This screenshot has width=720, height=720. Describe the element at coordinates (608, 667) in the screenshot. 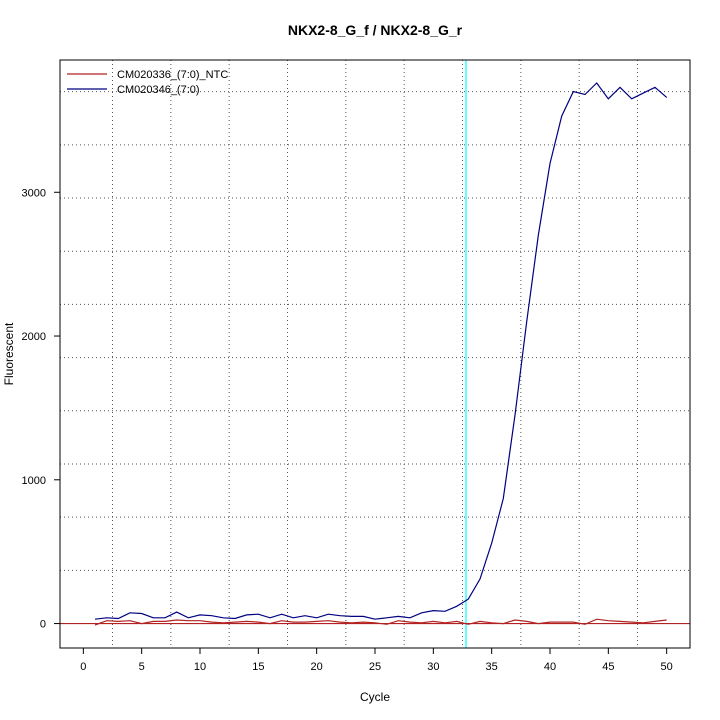

I see `x-tick-label: 45` at that location.